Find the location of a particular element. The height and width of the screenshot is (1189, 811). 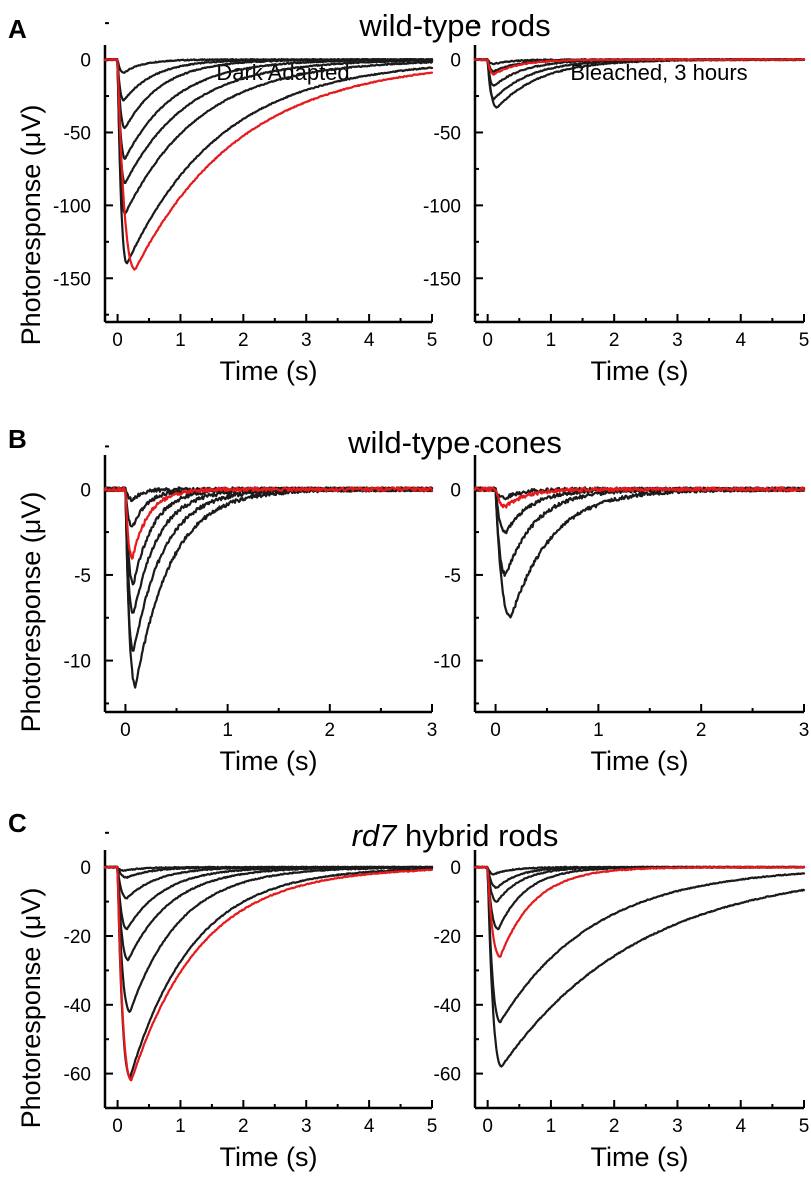

chart-2-1-y-tick-label: -20 is located at coordinates (447, 937).